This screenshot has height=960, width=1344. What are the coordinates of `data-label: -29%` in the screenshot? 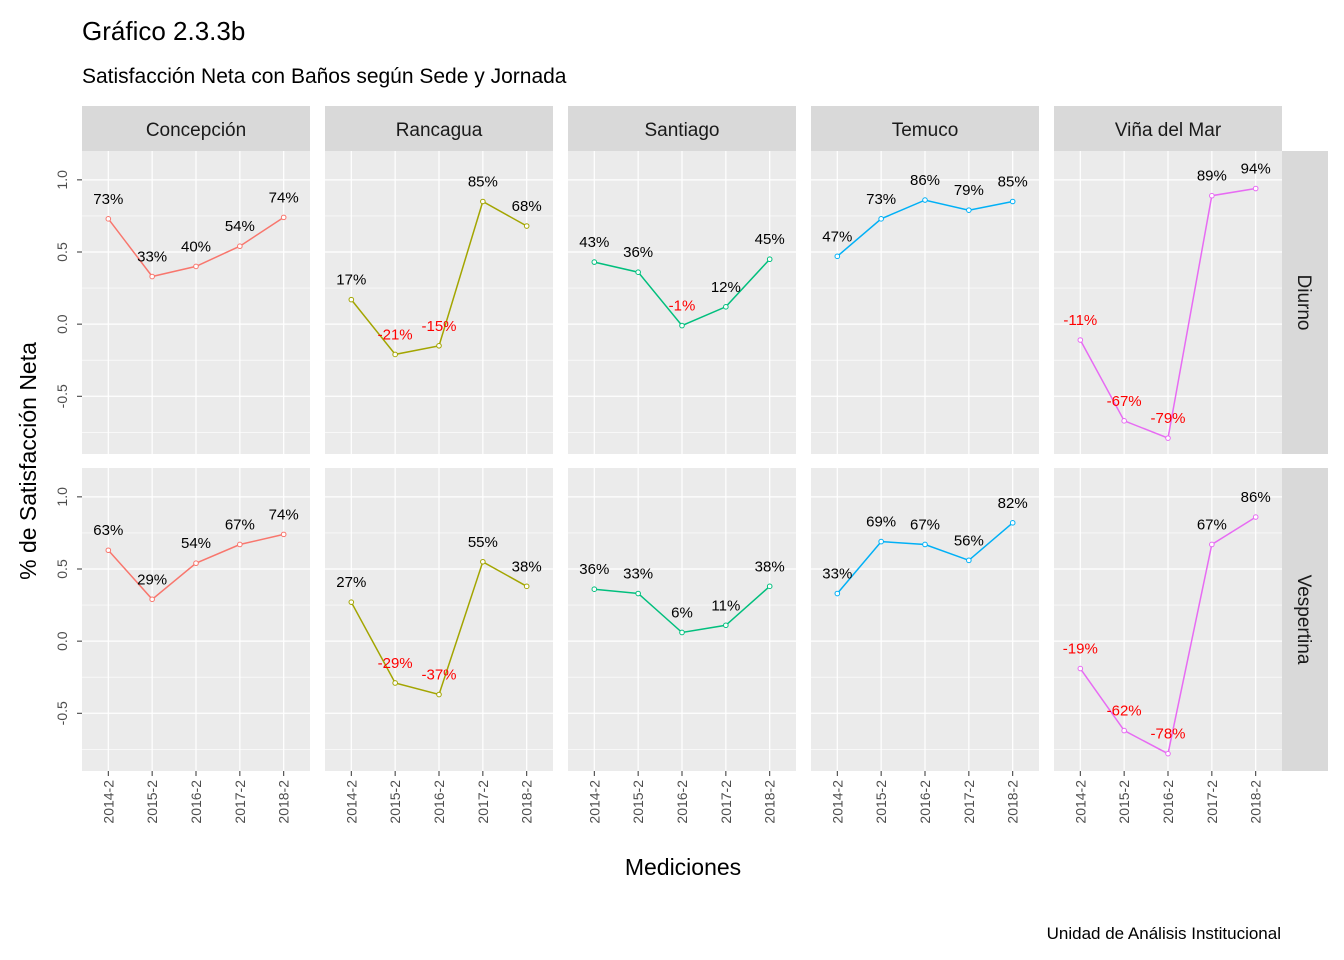 It's located at (395, 663).